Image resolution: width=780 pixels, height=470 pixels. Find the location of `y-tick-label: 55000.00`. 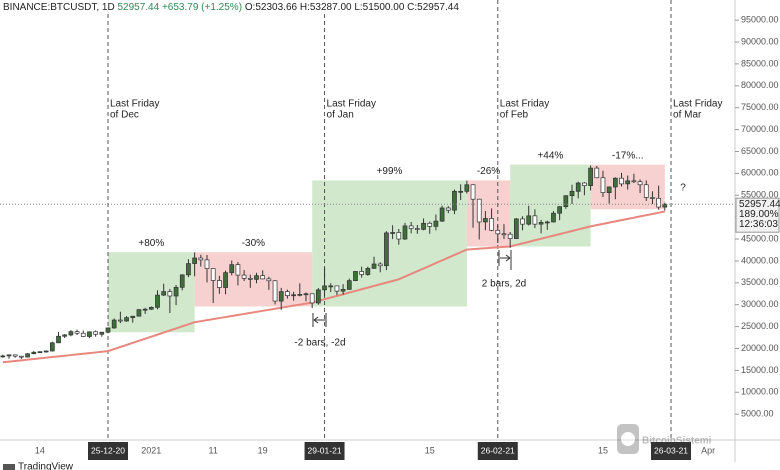

y-tick-label: 55000.00 is located at coordinates (760, 195).